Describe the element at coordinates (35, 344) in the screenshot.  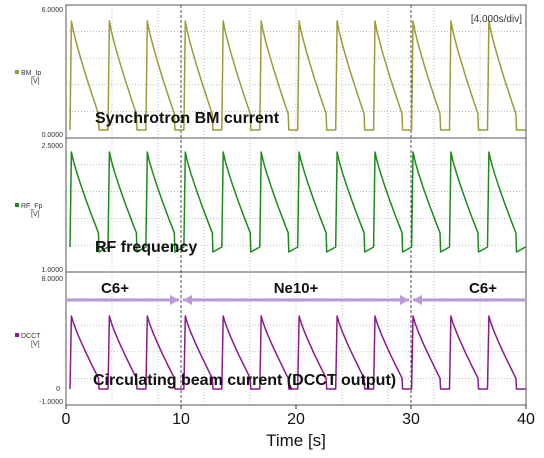
I see `dcct-channel-unit: [V]` at that location.